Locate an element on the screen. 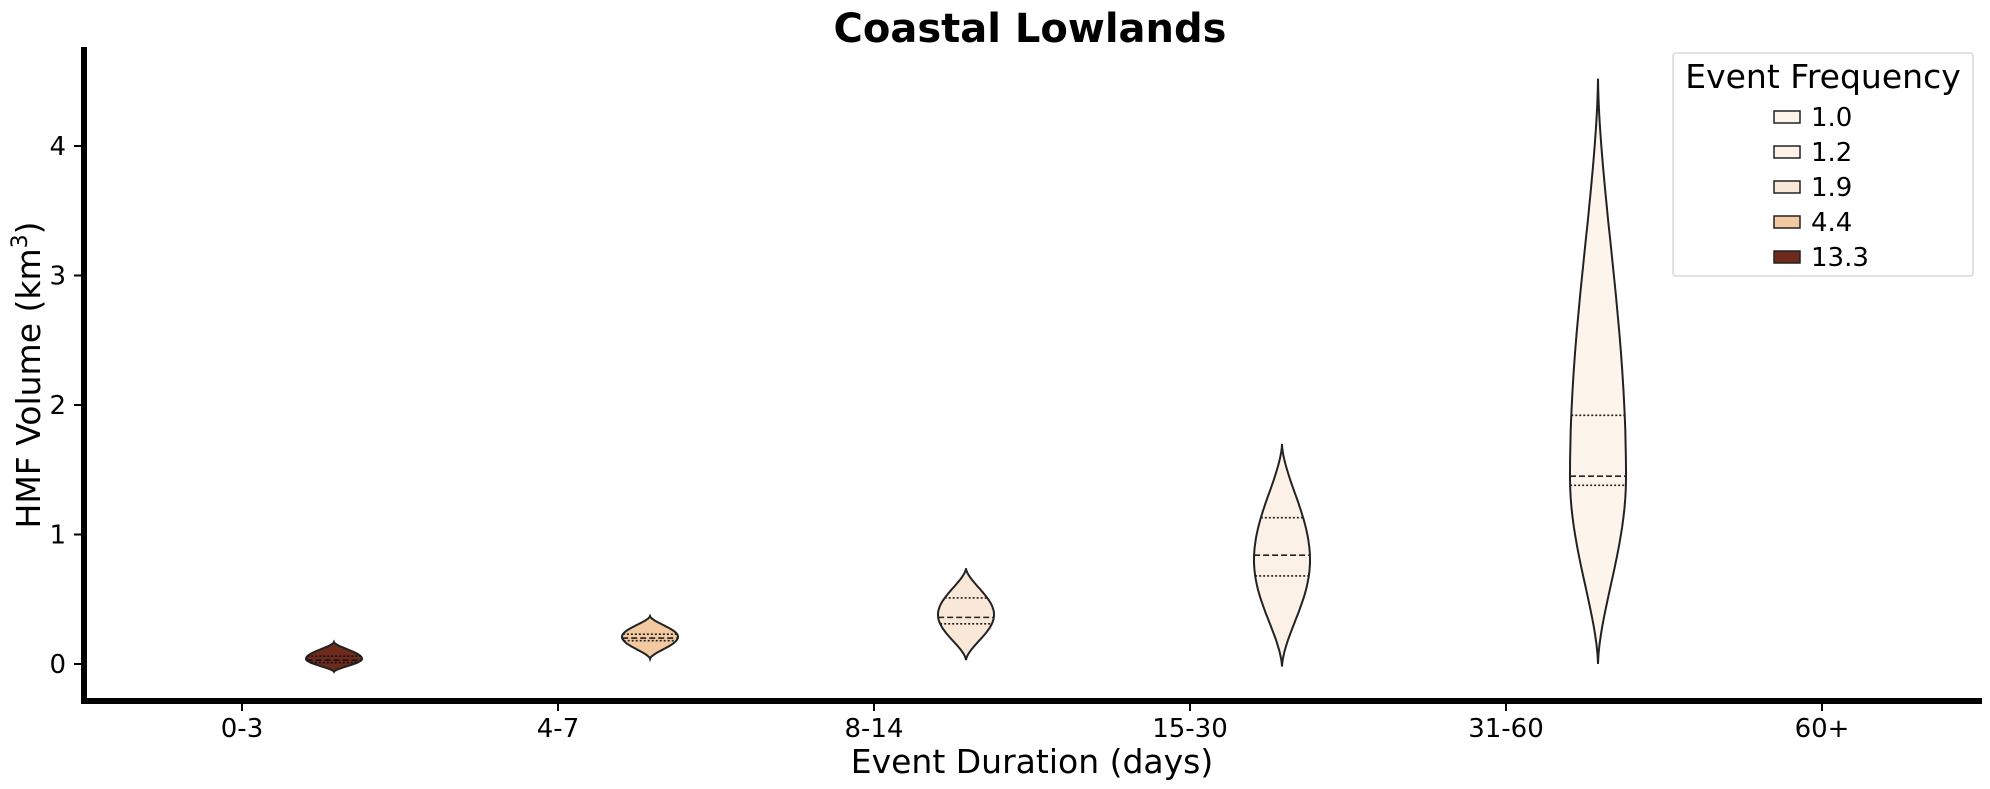  legend-label: 1.0 is located at coordinates (1831, 118).